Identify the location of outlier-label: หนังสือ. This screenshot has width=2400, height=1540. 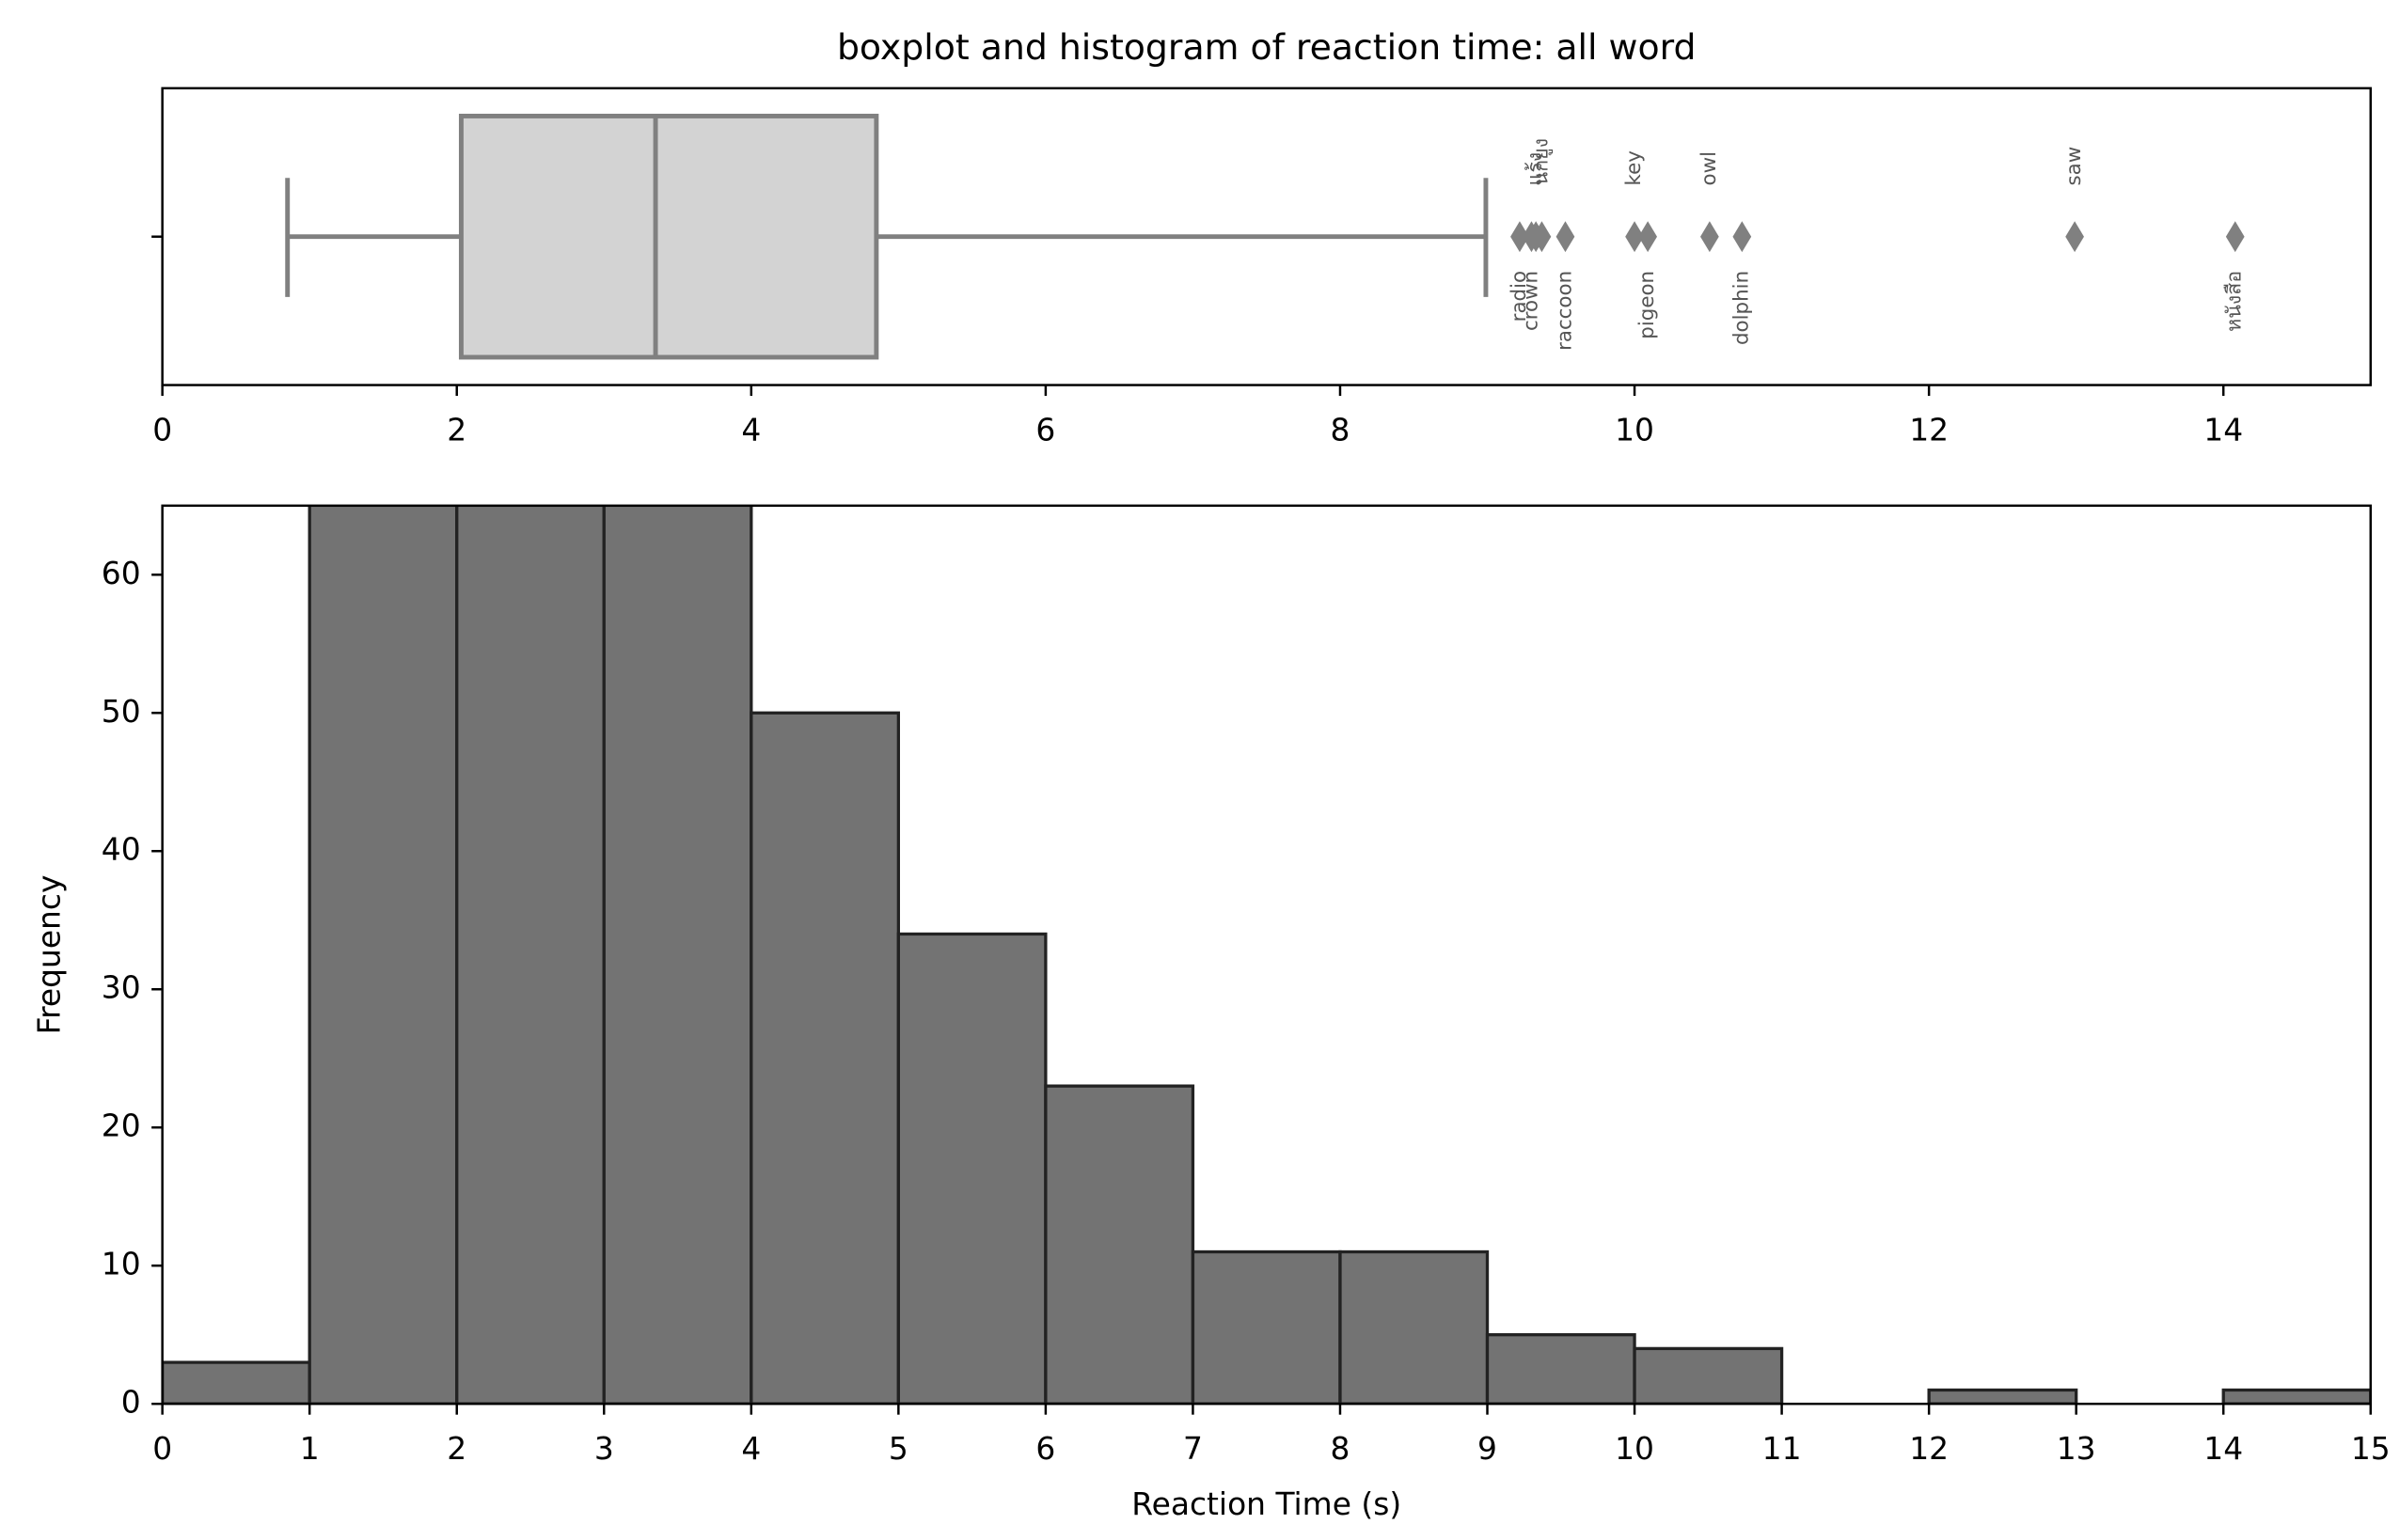
(2235, 301).